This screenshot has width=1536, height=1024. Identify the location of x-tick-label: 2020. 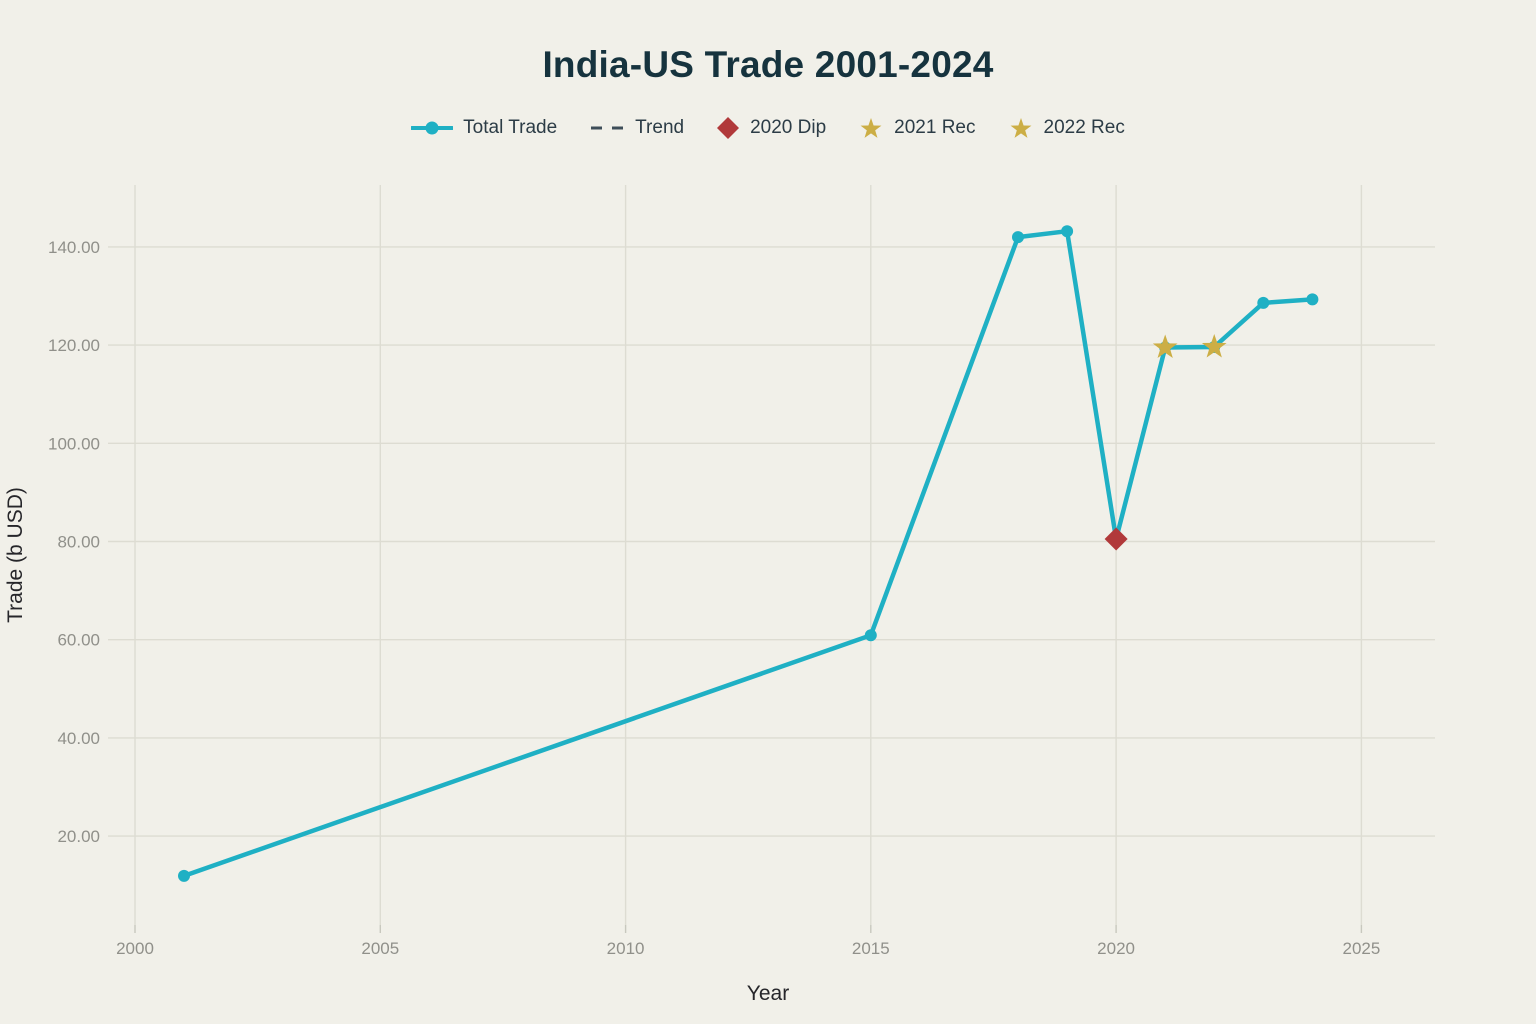
(1116, 948).